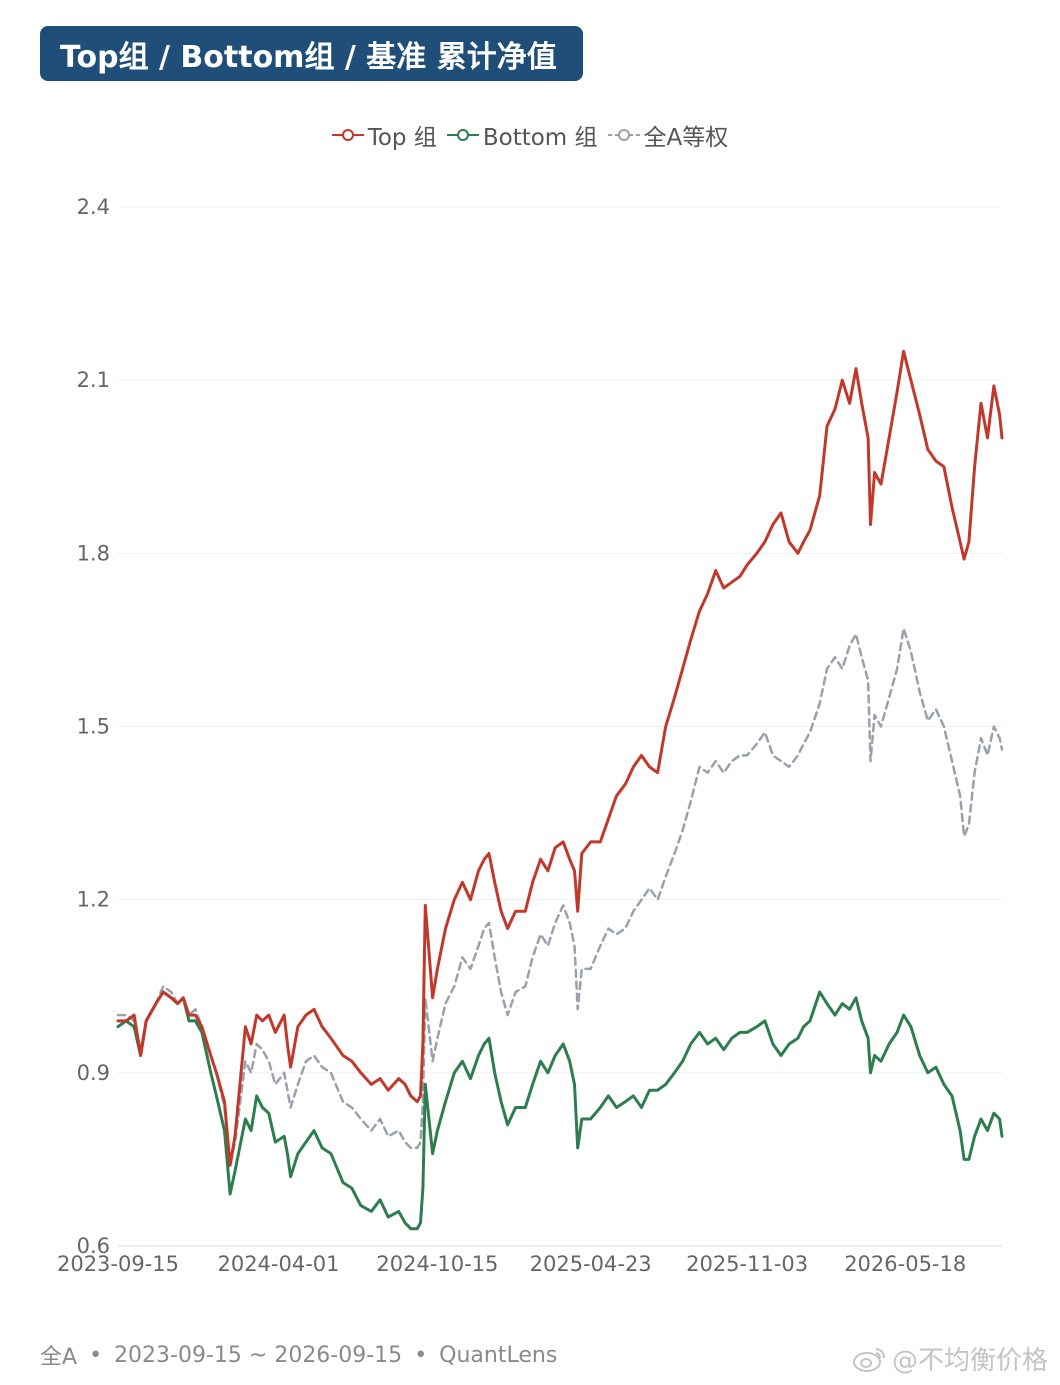 The width and height of the screenshot is (1060, 1385). I want to click on legend-item-bottom: Bottom 组, so click(522, 135).